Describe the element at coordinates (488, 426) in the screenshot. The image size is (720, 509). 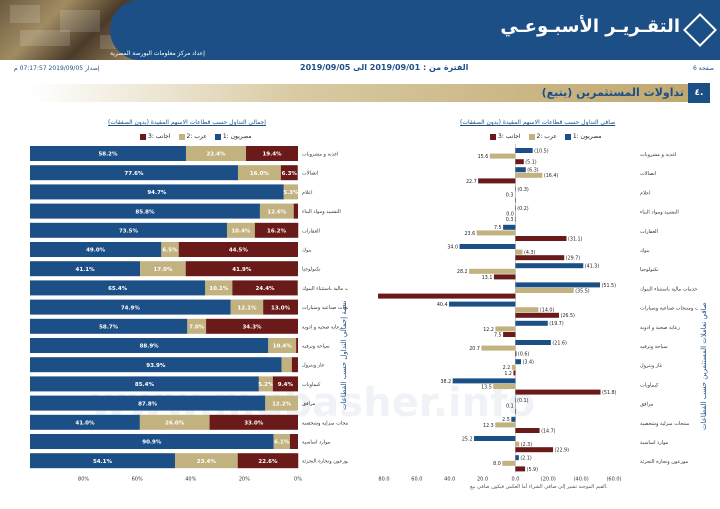
I see `data-label: 12.3` at that location.